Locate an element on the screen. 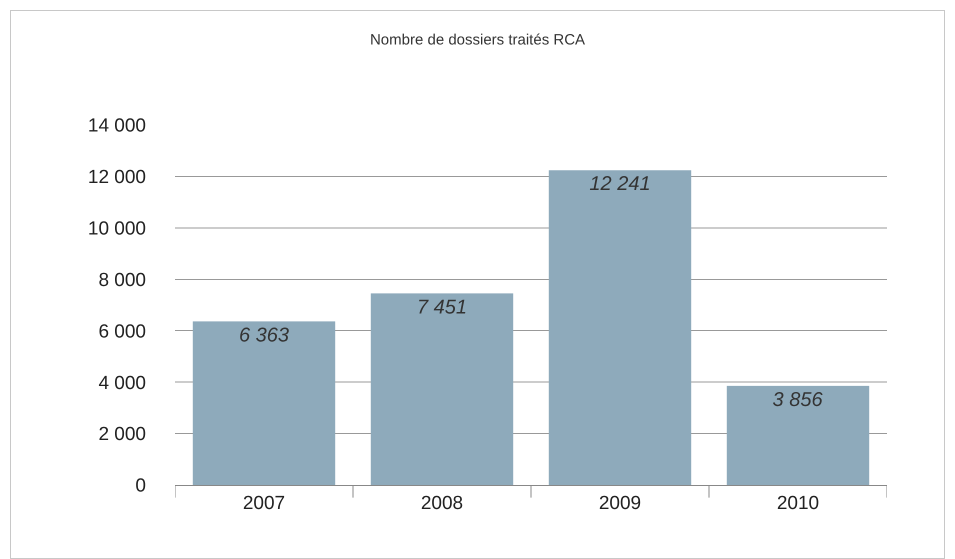  y-tick-label: 6 000 is located at coordinates (122, 331).